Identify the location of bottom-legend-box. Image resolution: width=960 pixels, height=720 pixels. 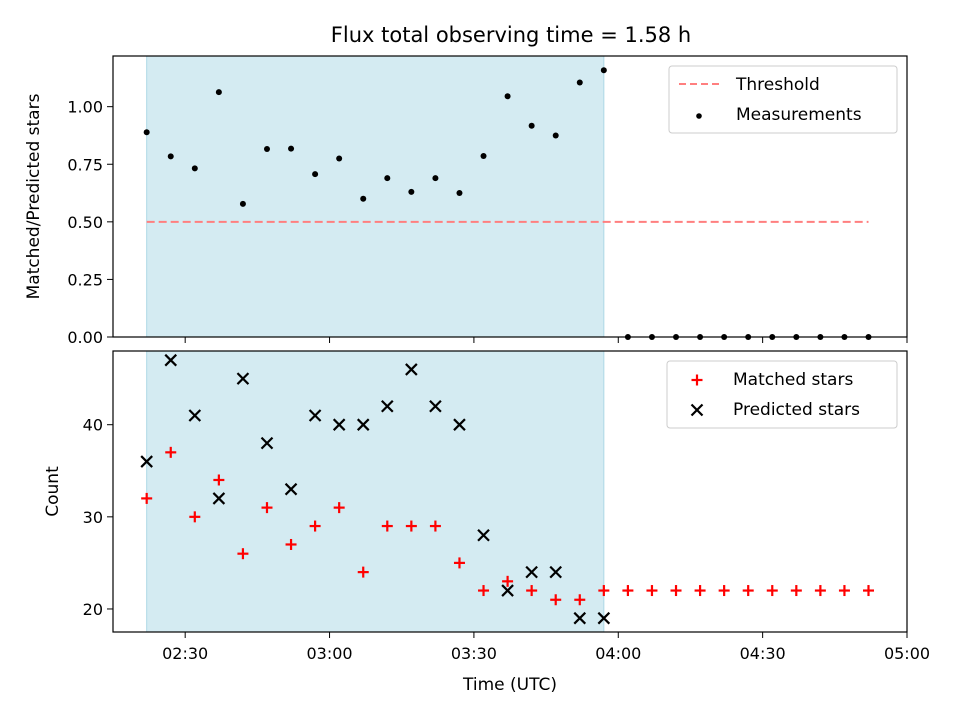
(782, 394).